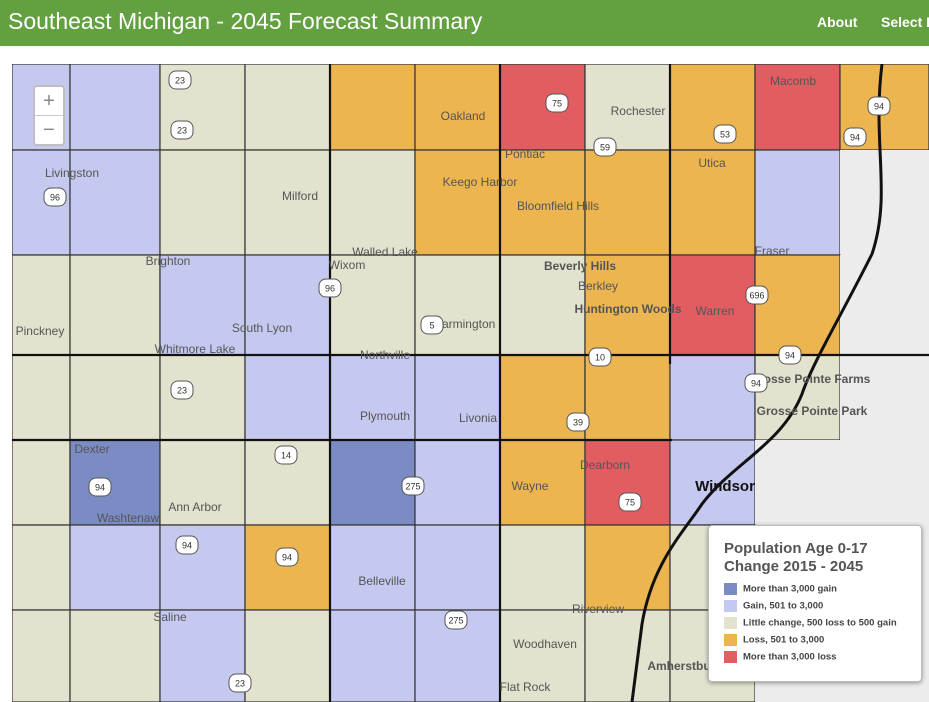  What do you see at coordinates (91, 449) in the screenshot?
I see `place-label: Dexter` at bounding box center [91, 449].